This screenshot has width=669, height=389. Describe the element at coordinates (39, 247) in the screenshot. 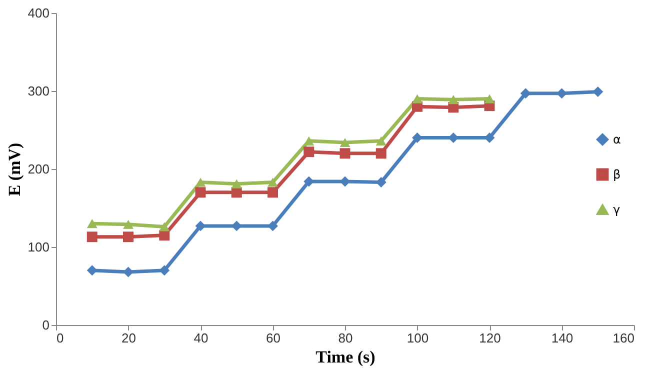

I see `y-tick-label: 100` at that location.